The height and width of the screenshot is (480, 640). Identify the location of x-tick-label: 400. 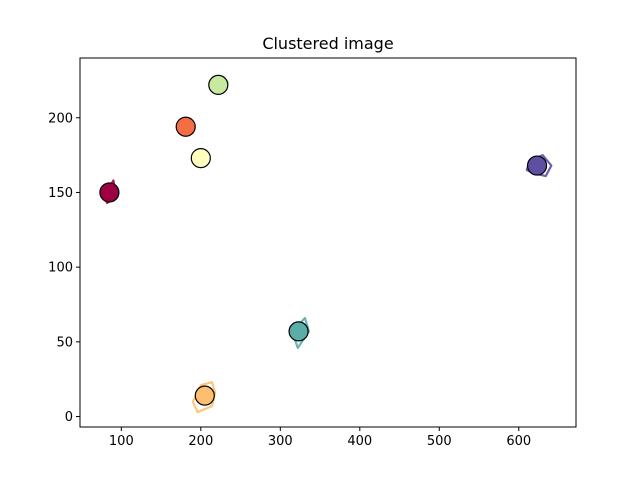
(359, 441).